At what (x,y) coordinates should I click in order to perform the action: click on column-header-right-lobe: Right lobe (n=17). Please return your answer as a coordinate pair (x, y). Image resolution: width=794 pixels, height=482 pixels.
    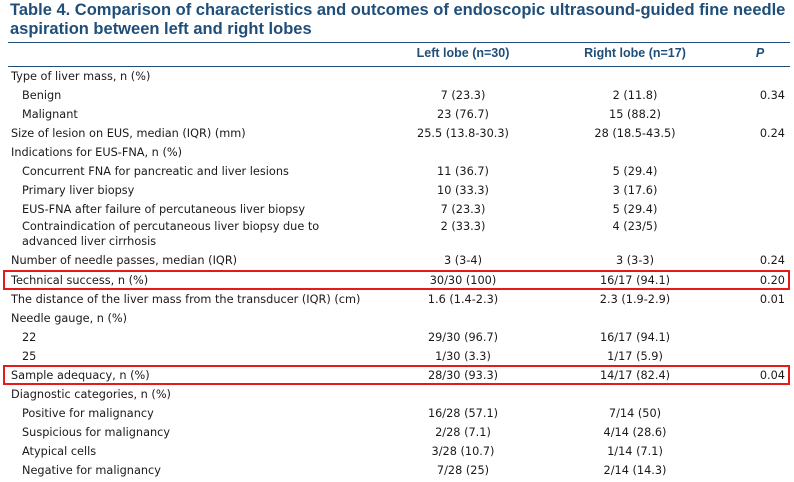
    Looking at the image, I should click on (635, 53).